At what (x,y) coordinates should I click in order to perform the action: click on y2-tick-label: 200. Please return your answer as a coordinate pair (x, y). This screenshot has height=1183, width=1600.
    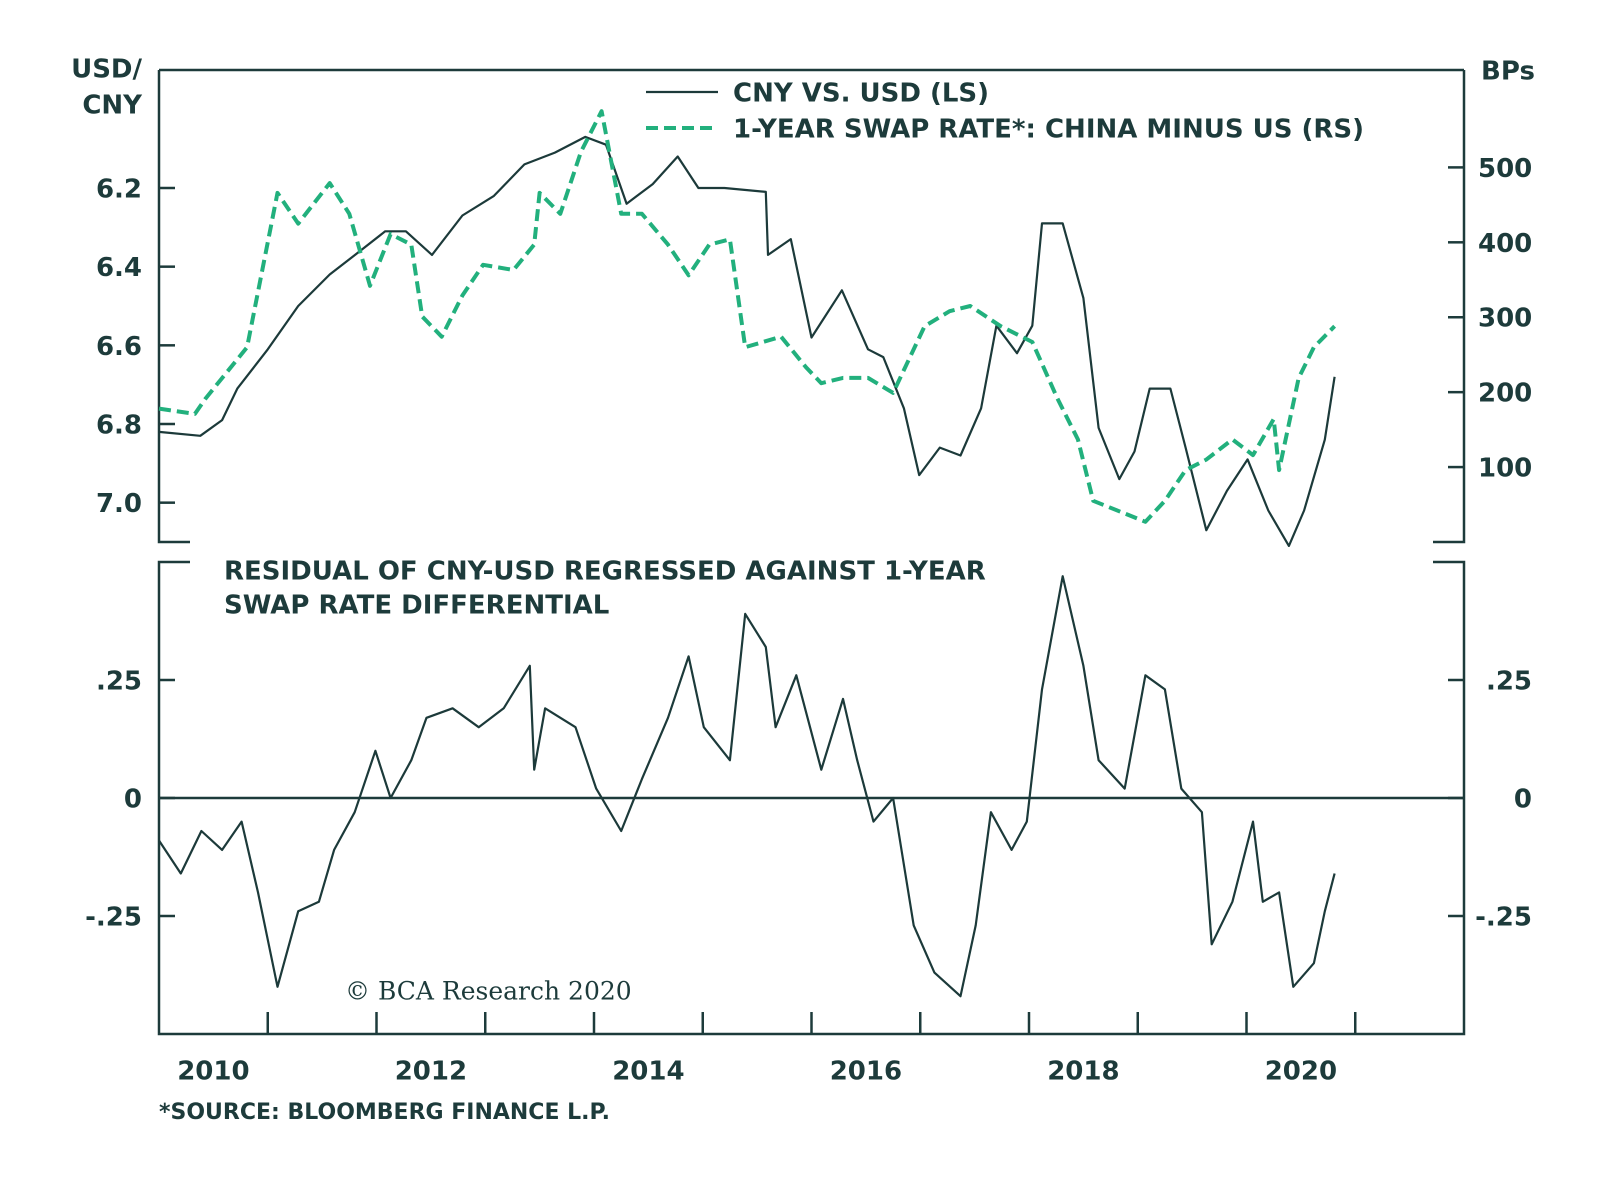
    Looking at the image, I should click on (1505, 394).